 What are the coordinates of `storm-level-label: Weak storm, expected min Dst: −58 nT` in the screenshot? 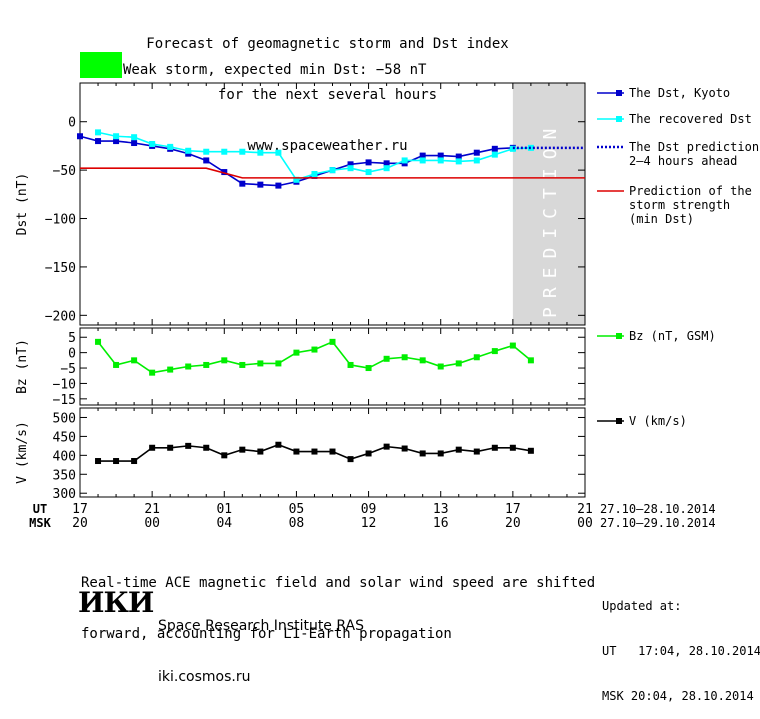 It's located at (275, 70).